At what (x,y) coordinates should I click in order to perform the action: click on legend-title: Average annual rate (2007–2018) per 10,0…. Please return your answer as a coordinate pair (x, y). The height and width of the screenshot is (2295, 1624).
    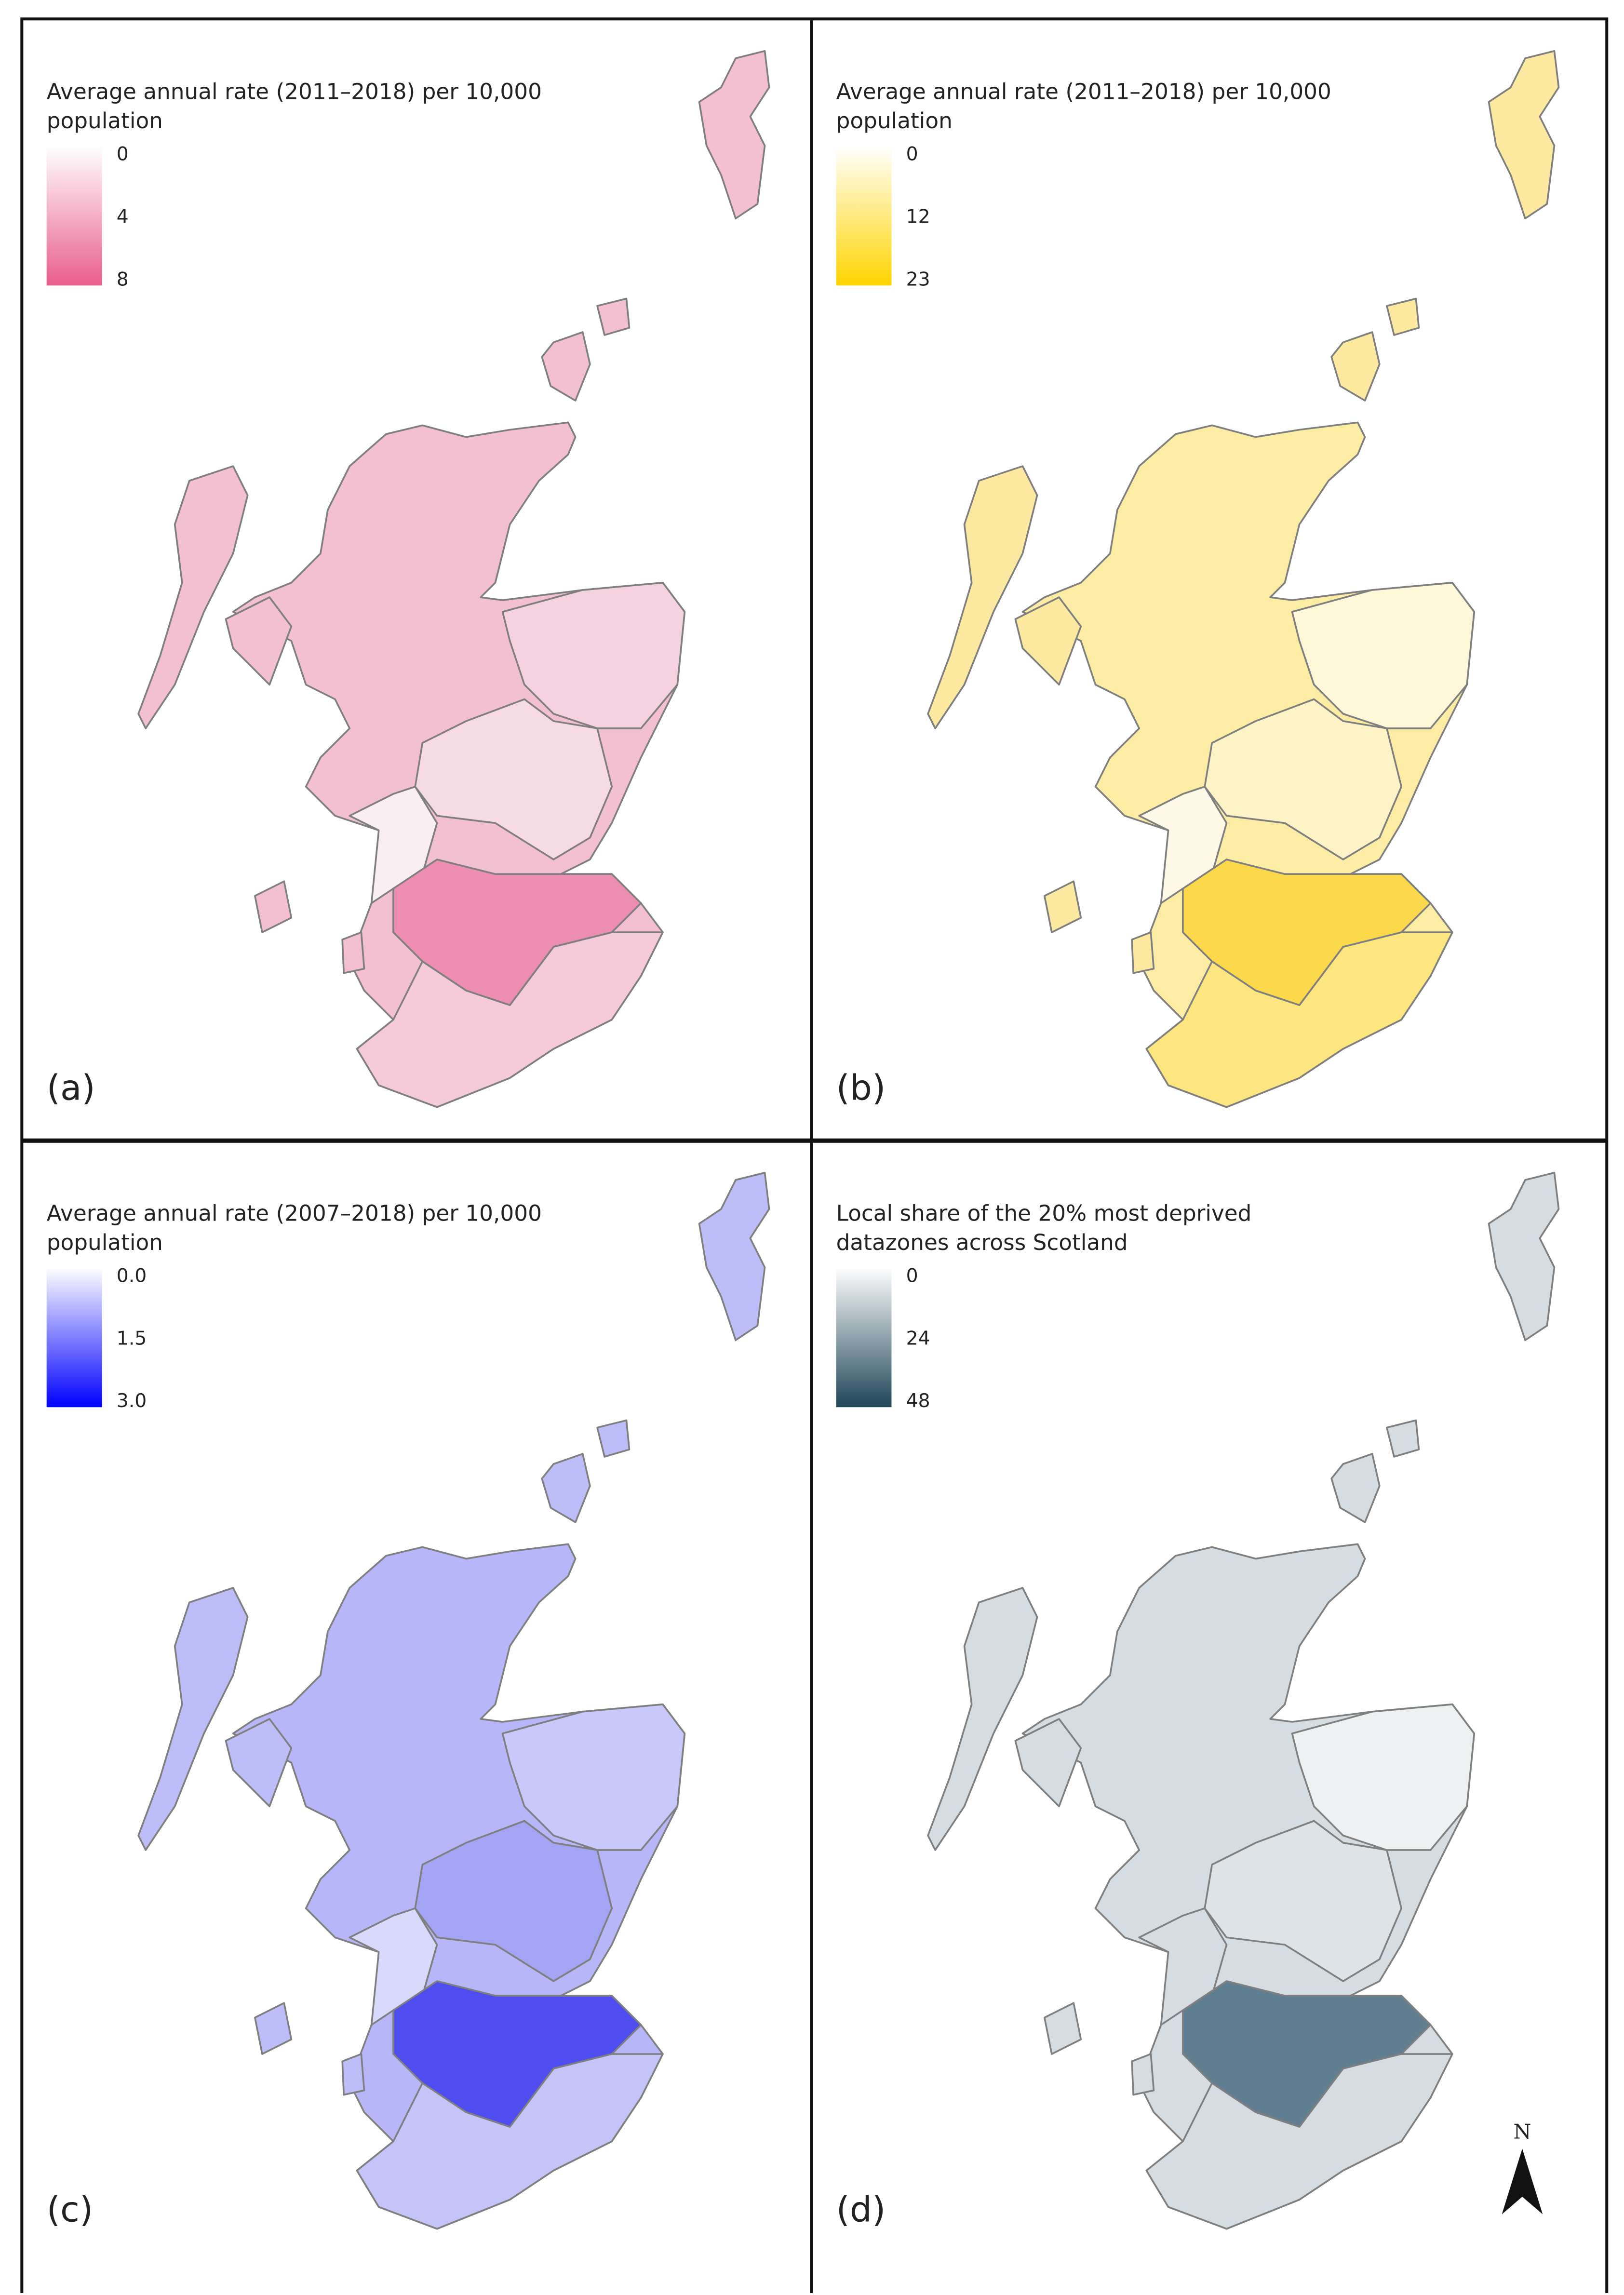
    Looking at the image, I should click on (294, 1213).